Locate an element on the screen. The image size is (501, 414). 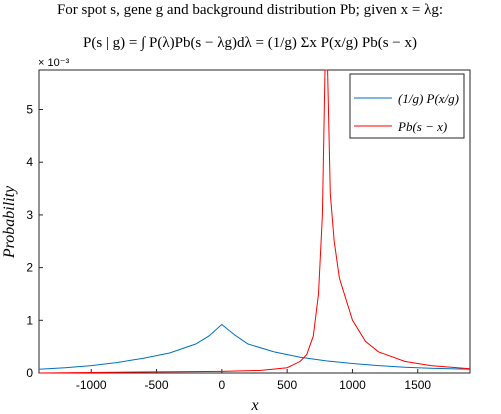
x-tick-label: -500 is located at coordinates (157, 385).